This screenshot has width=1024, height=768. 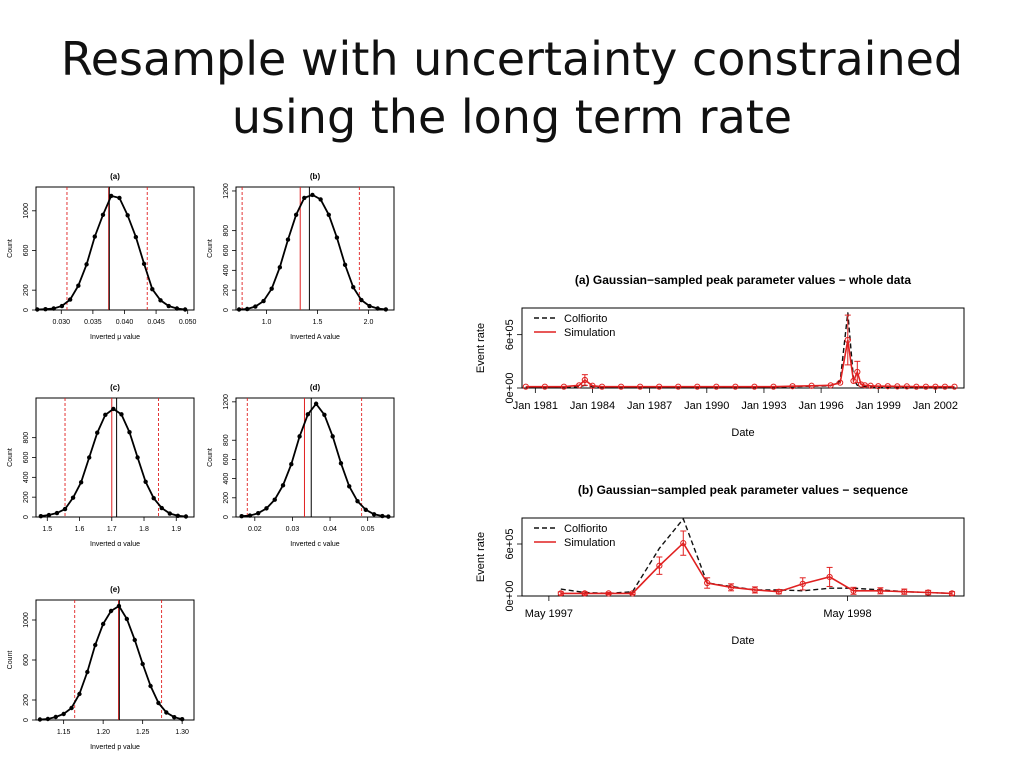 What do you see at coordinates (26, 211) in the screenshot?
I see `y-tick-label: 1000` at bounding box center [26, 211].